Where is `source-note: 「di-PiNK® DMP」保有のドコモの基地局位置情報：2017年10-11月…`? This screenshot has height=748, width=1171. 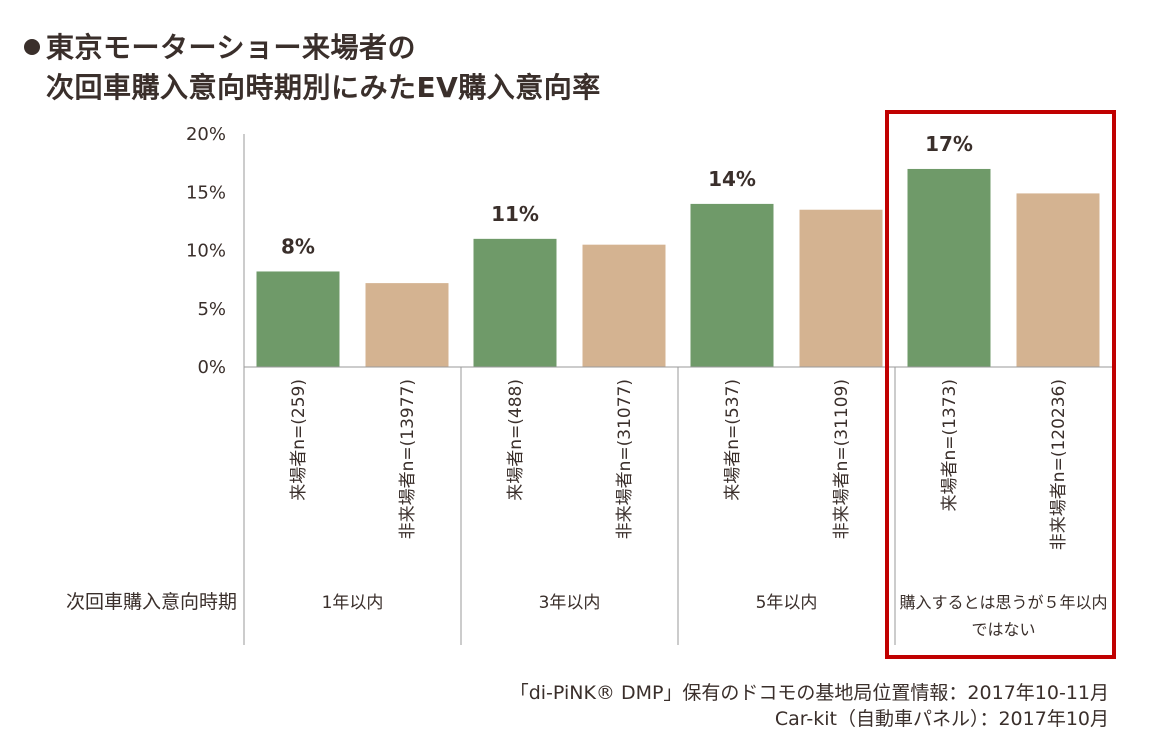 source-note: 「di-PiNK® DMP」保有のドコモの基地局位置情報：2017年10-11月… is located at coordinates (809, 706).